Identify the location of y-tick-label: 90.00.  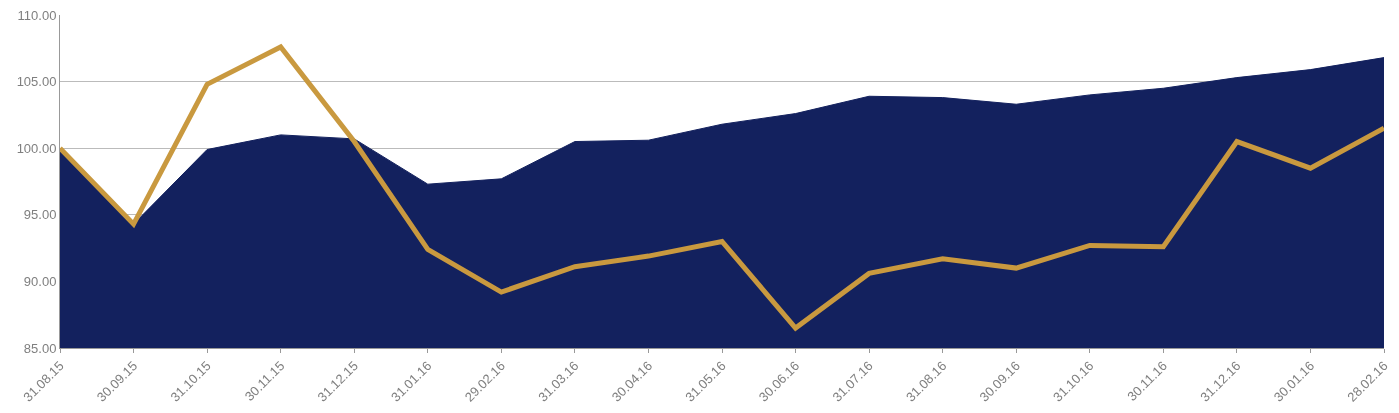
(40, 281).